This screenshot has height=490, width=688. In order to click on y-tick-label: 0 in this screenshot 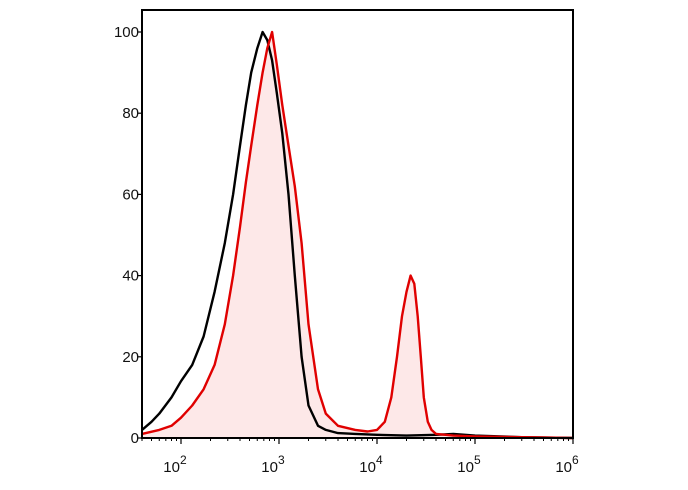, I will do `click(135, 438)`.